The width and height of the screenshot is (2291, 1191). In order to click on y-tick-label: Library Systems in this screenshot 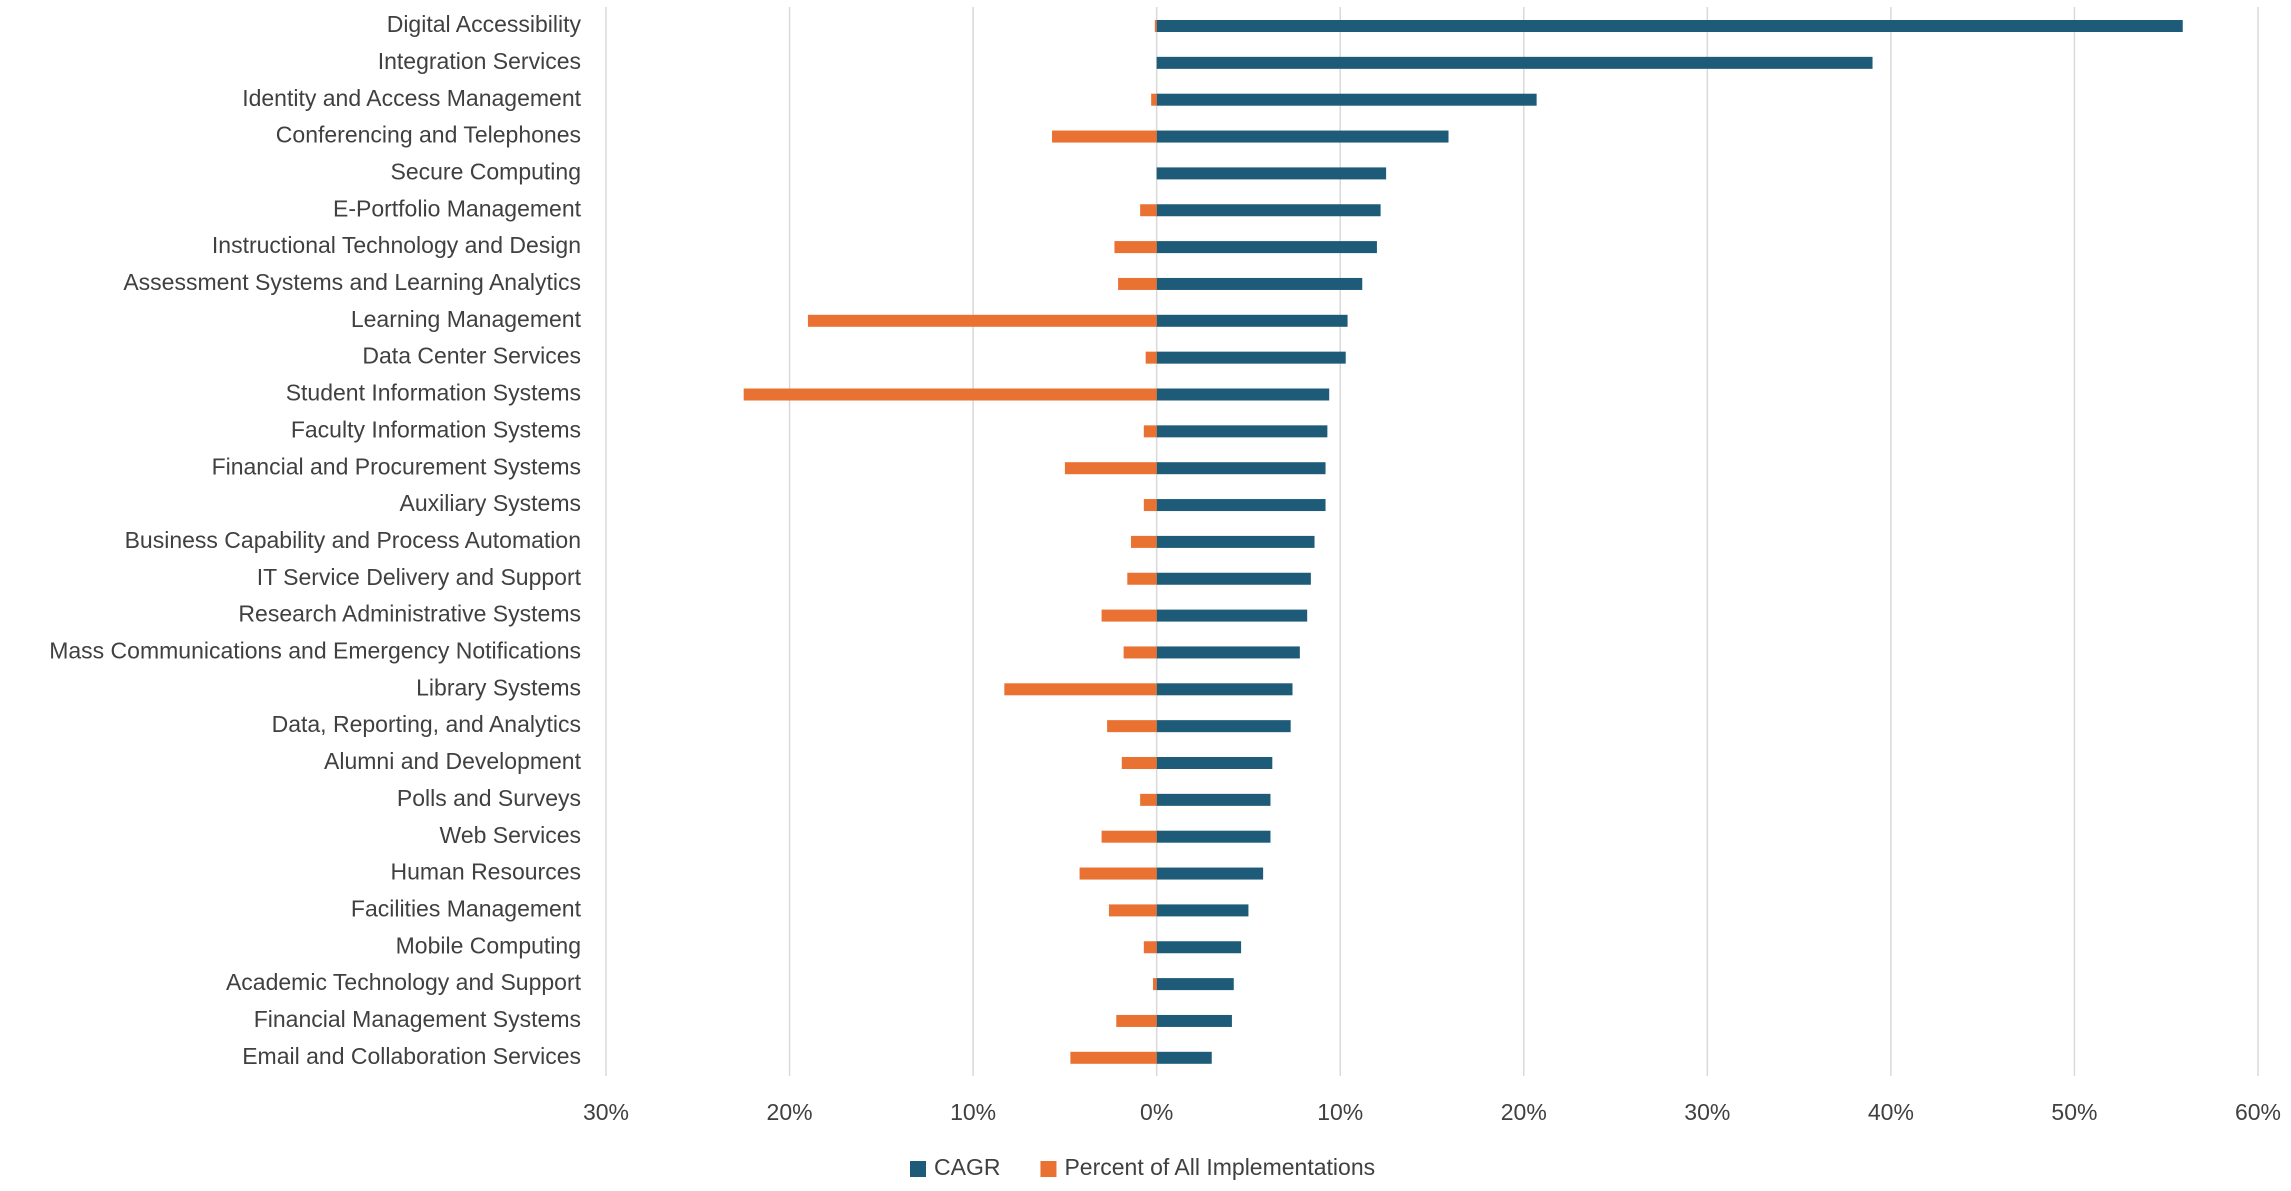, I will do `click(498, 687)`.